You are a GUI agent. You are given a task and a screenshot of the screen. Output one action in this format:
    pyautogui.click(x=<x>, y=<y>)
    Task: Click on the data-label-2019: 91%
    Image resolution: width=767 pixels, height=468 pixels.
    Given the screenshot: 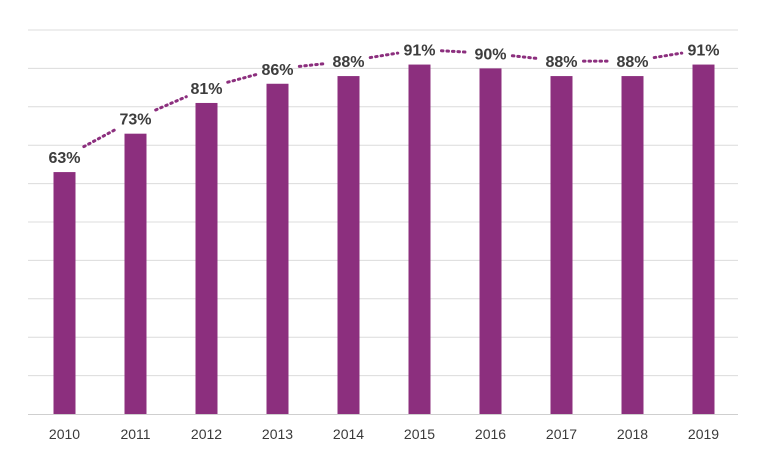 What is the action you would take?
    pyautogui.click(x=703, y=51)
    